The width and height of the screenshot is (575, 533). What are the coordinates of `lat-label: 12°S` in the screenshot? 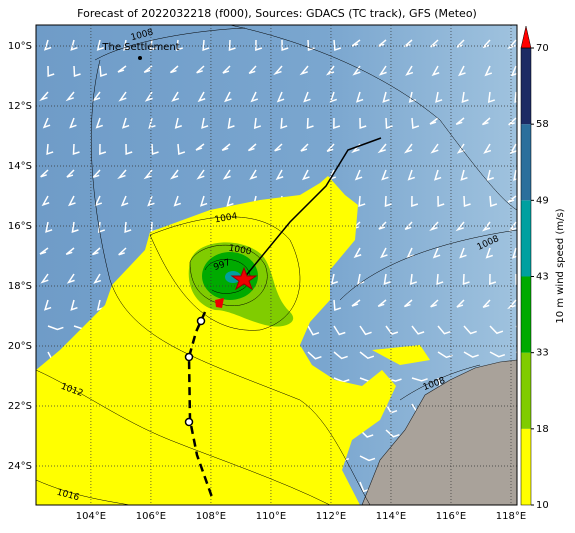 It's located at (20, 106).